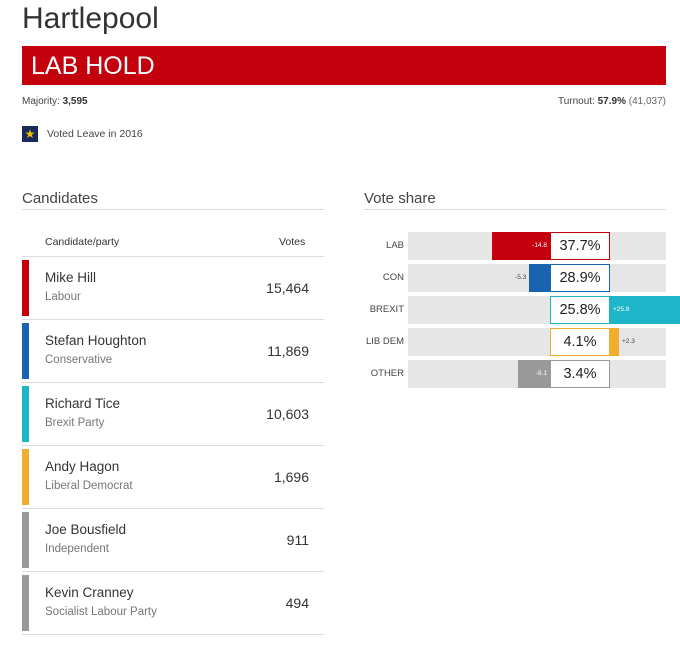 The width and height of the screenshot is (680, 651). What do you see at coordinates (386, 309) in the screenshot?
I see `vote-share-party-label: BREXIT` at bounding box center [386, 309].